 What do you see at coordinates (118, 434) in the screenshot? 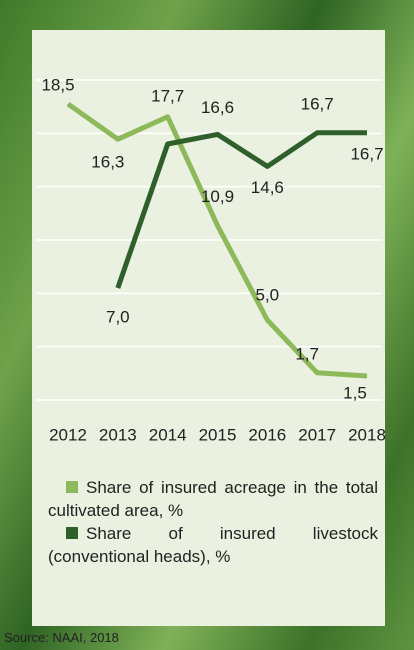
I see `x-tick-label: 2013` at bounding box center [118, 434].